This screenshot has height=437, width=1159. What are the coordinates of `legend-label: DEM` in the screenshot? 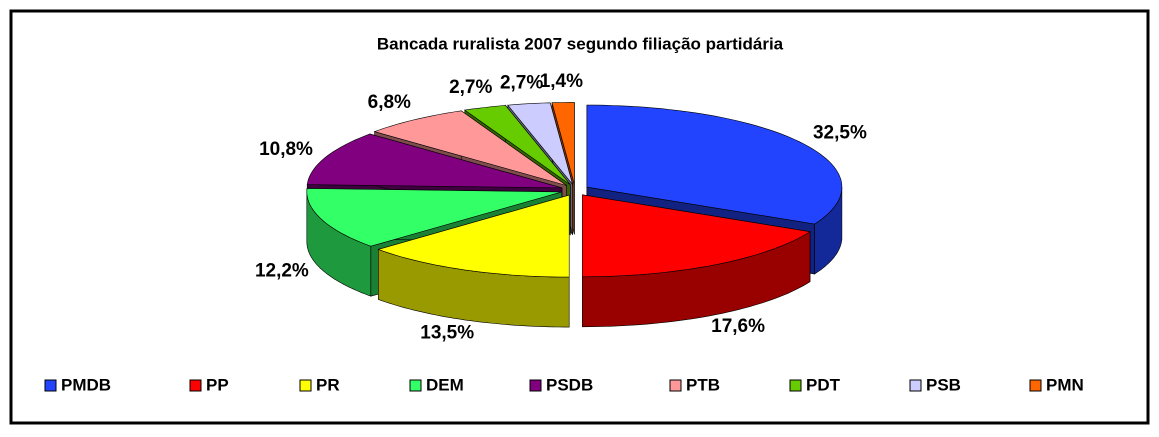 It's located at (445, 384).